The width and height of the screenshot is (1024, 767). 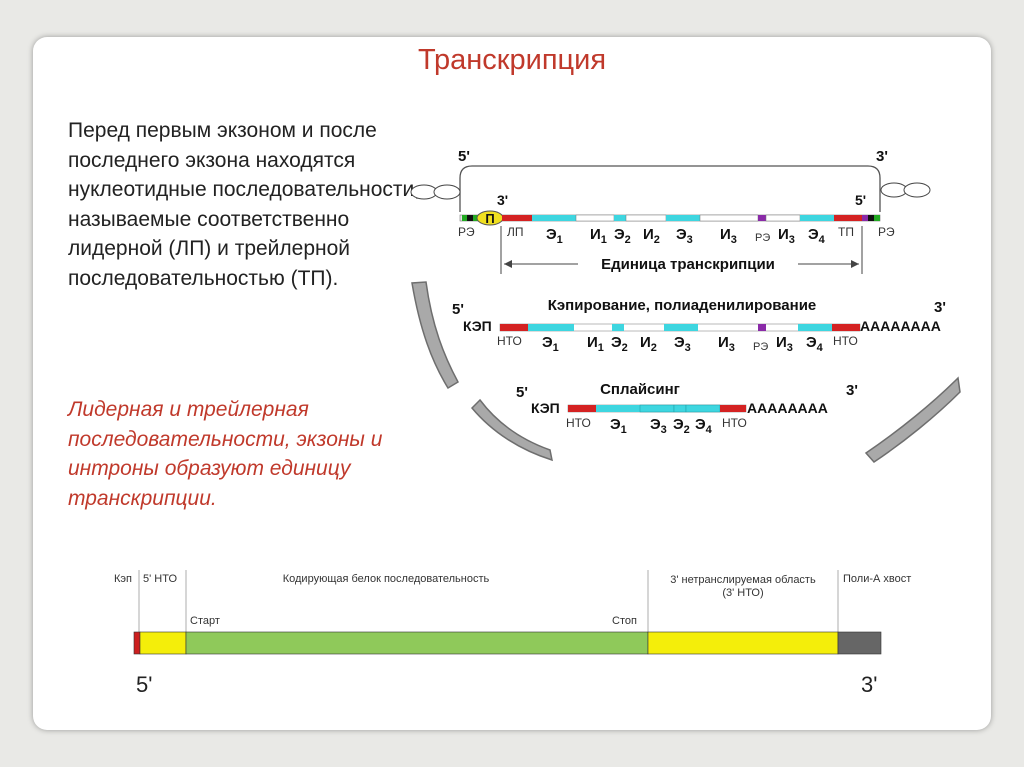 I want to click on slide-title: Транскрипция, so click(x=512, y=60).